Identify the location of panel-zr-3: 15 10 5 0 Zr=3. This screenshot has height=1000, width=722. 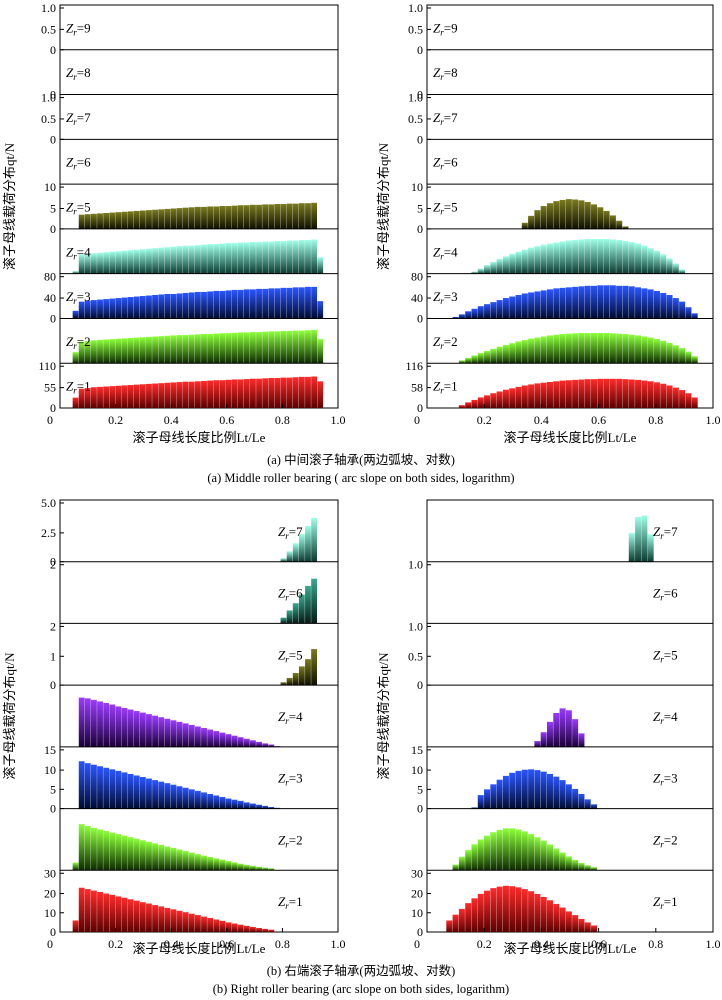
(562, 779).